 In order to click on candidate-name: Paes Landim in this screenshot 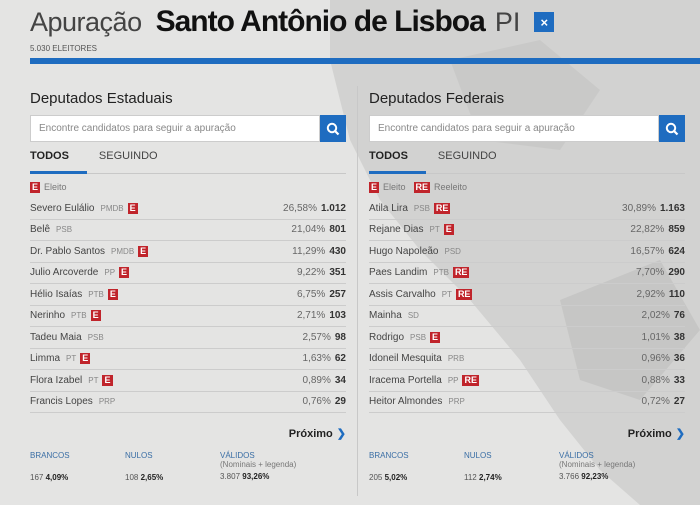, I will do `click(398, 273)`.